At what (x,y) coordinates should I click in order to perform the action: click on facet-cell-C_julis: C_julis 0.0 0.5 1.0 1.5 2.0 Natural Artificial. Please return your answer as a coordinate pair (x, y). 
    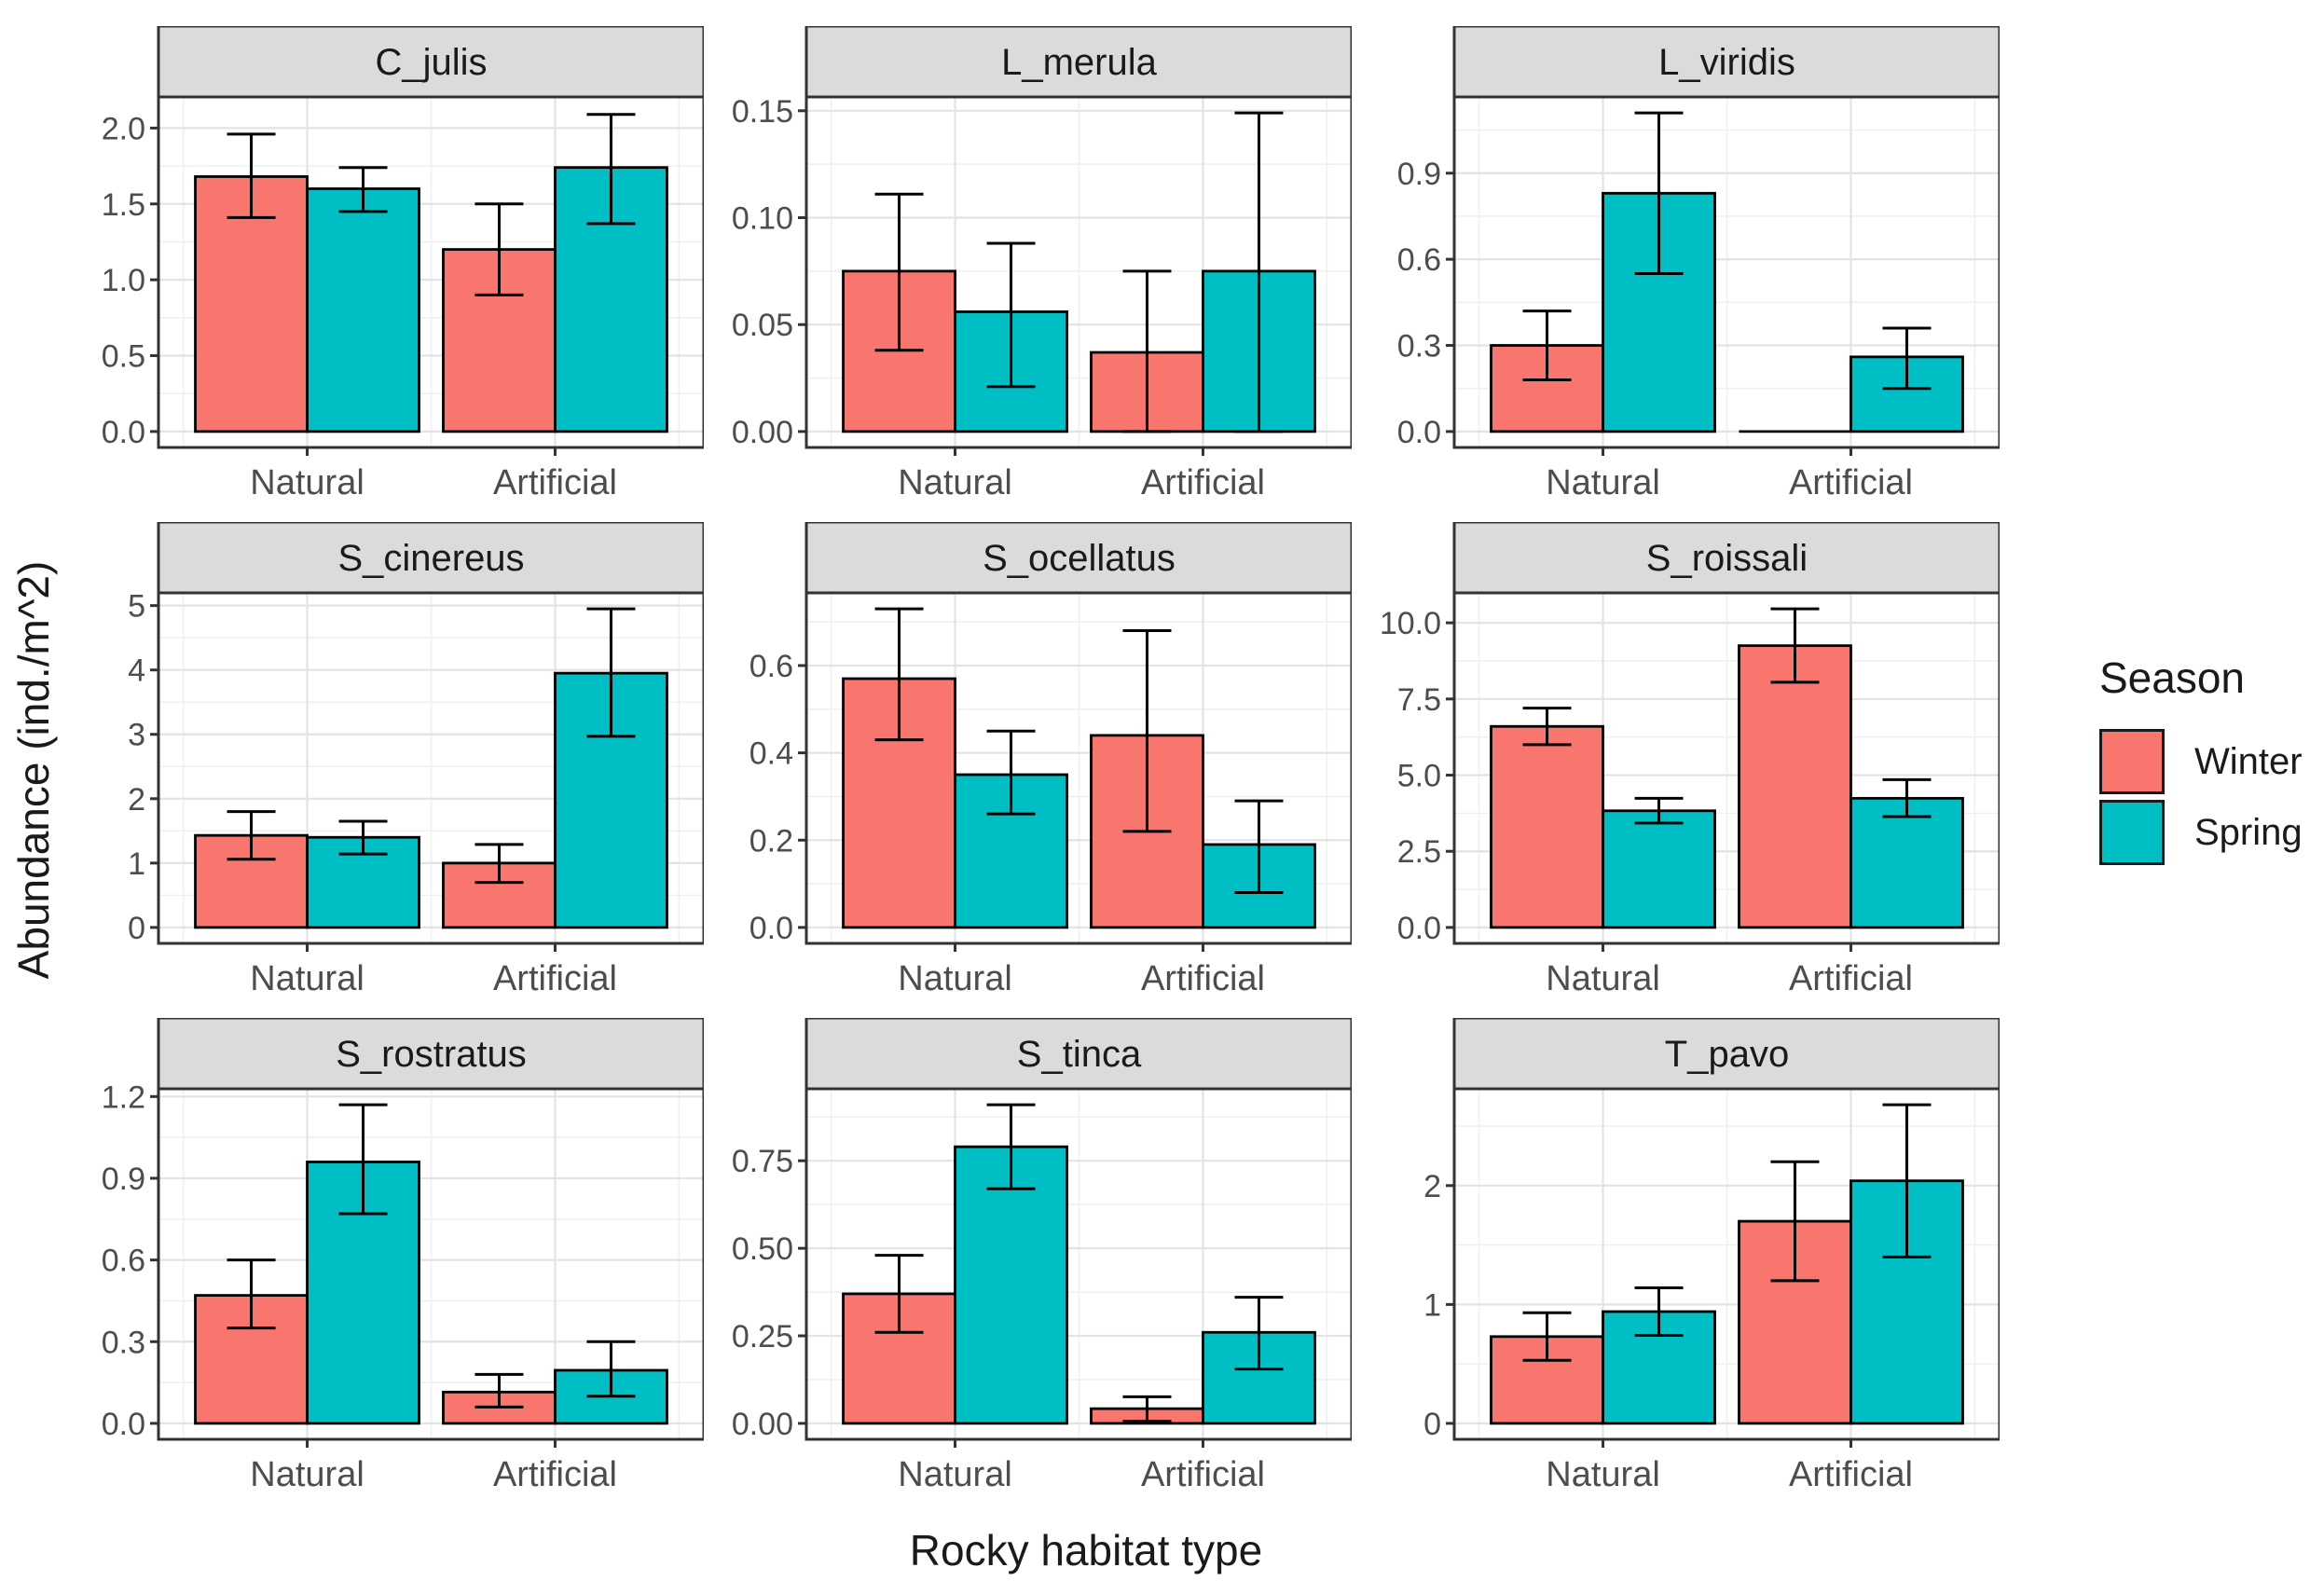
    Looking at the image, I should click on (381, 273).